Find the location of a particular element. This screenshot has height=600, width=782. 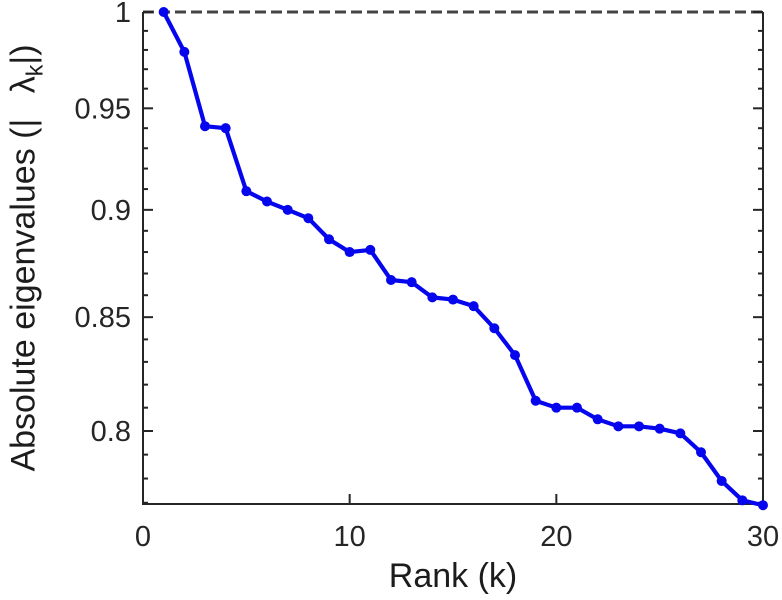

y-tick-label: 0.9 is located at coordinates (111, 211).